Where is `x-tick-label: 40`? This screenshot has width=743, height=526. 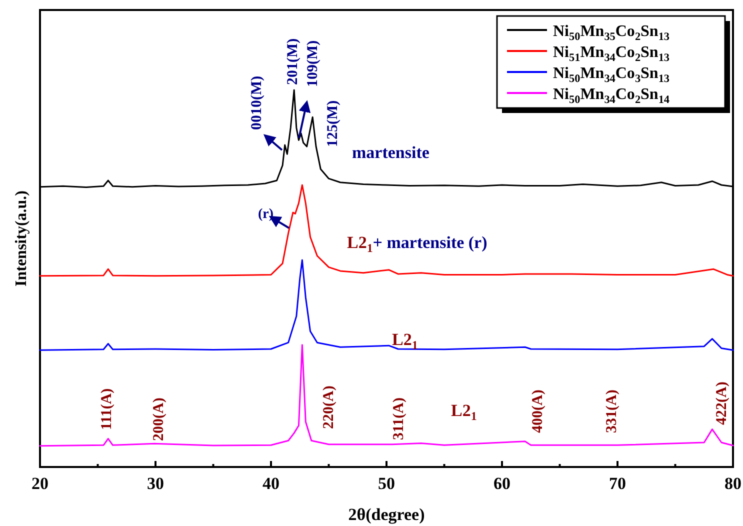 x-tick-label: 40 is located at coordinates (271, 483).